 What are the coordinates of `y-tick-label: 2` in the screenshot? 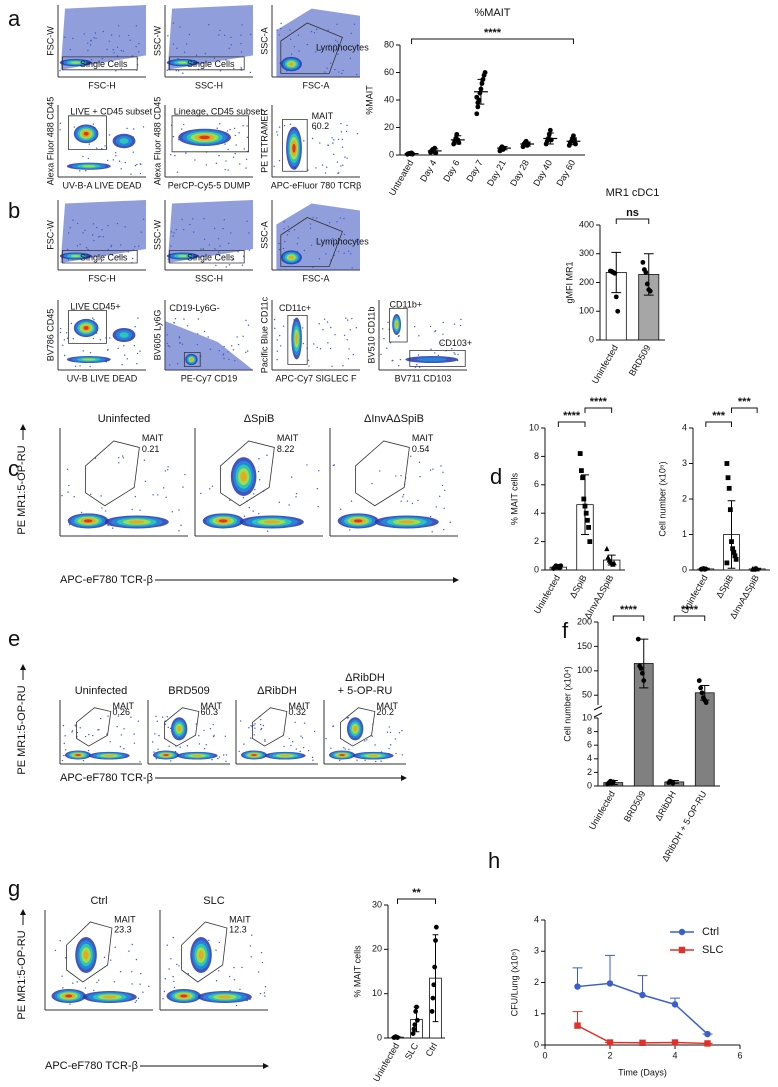 It's located at (536, 541).